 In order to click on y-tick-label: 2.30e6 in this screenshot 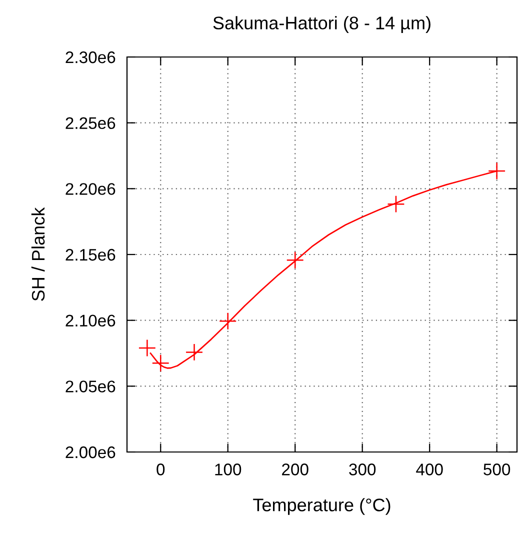, I will do `click(91, 57)`.